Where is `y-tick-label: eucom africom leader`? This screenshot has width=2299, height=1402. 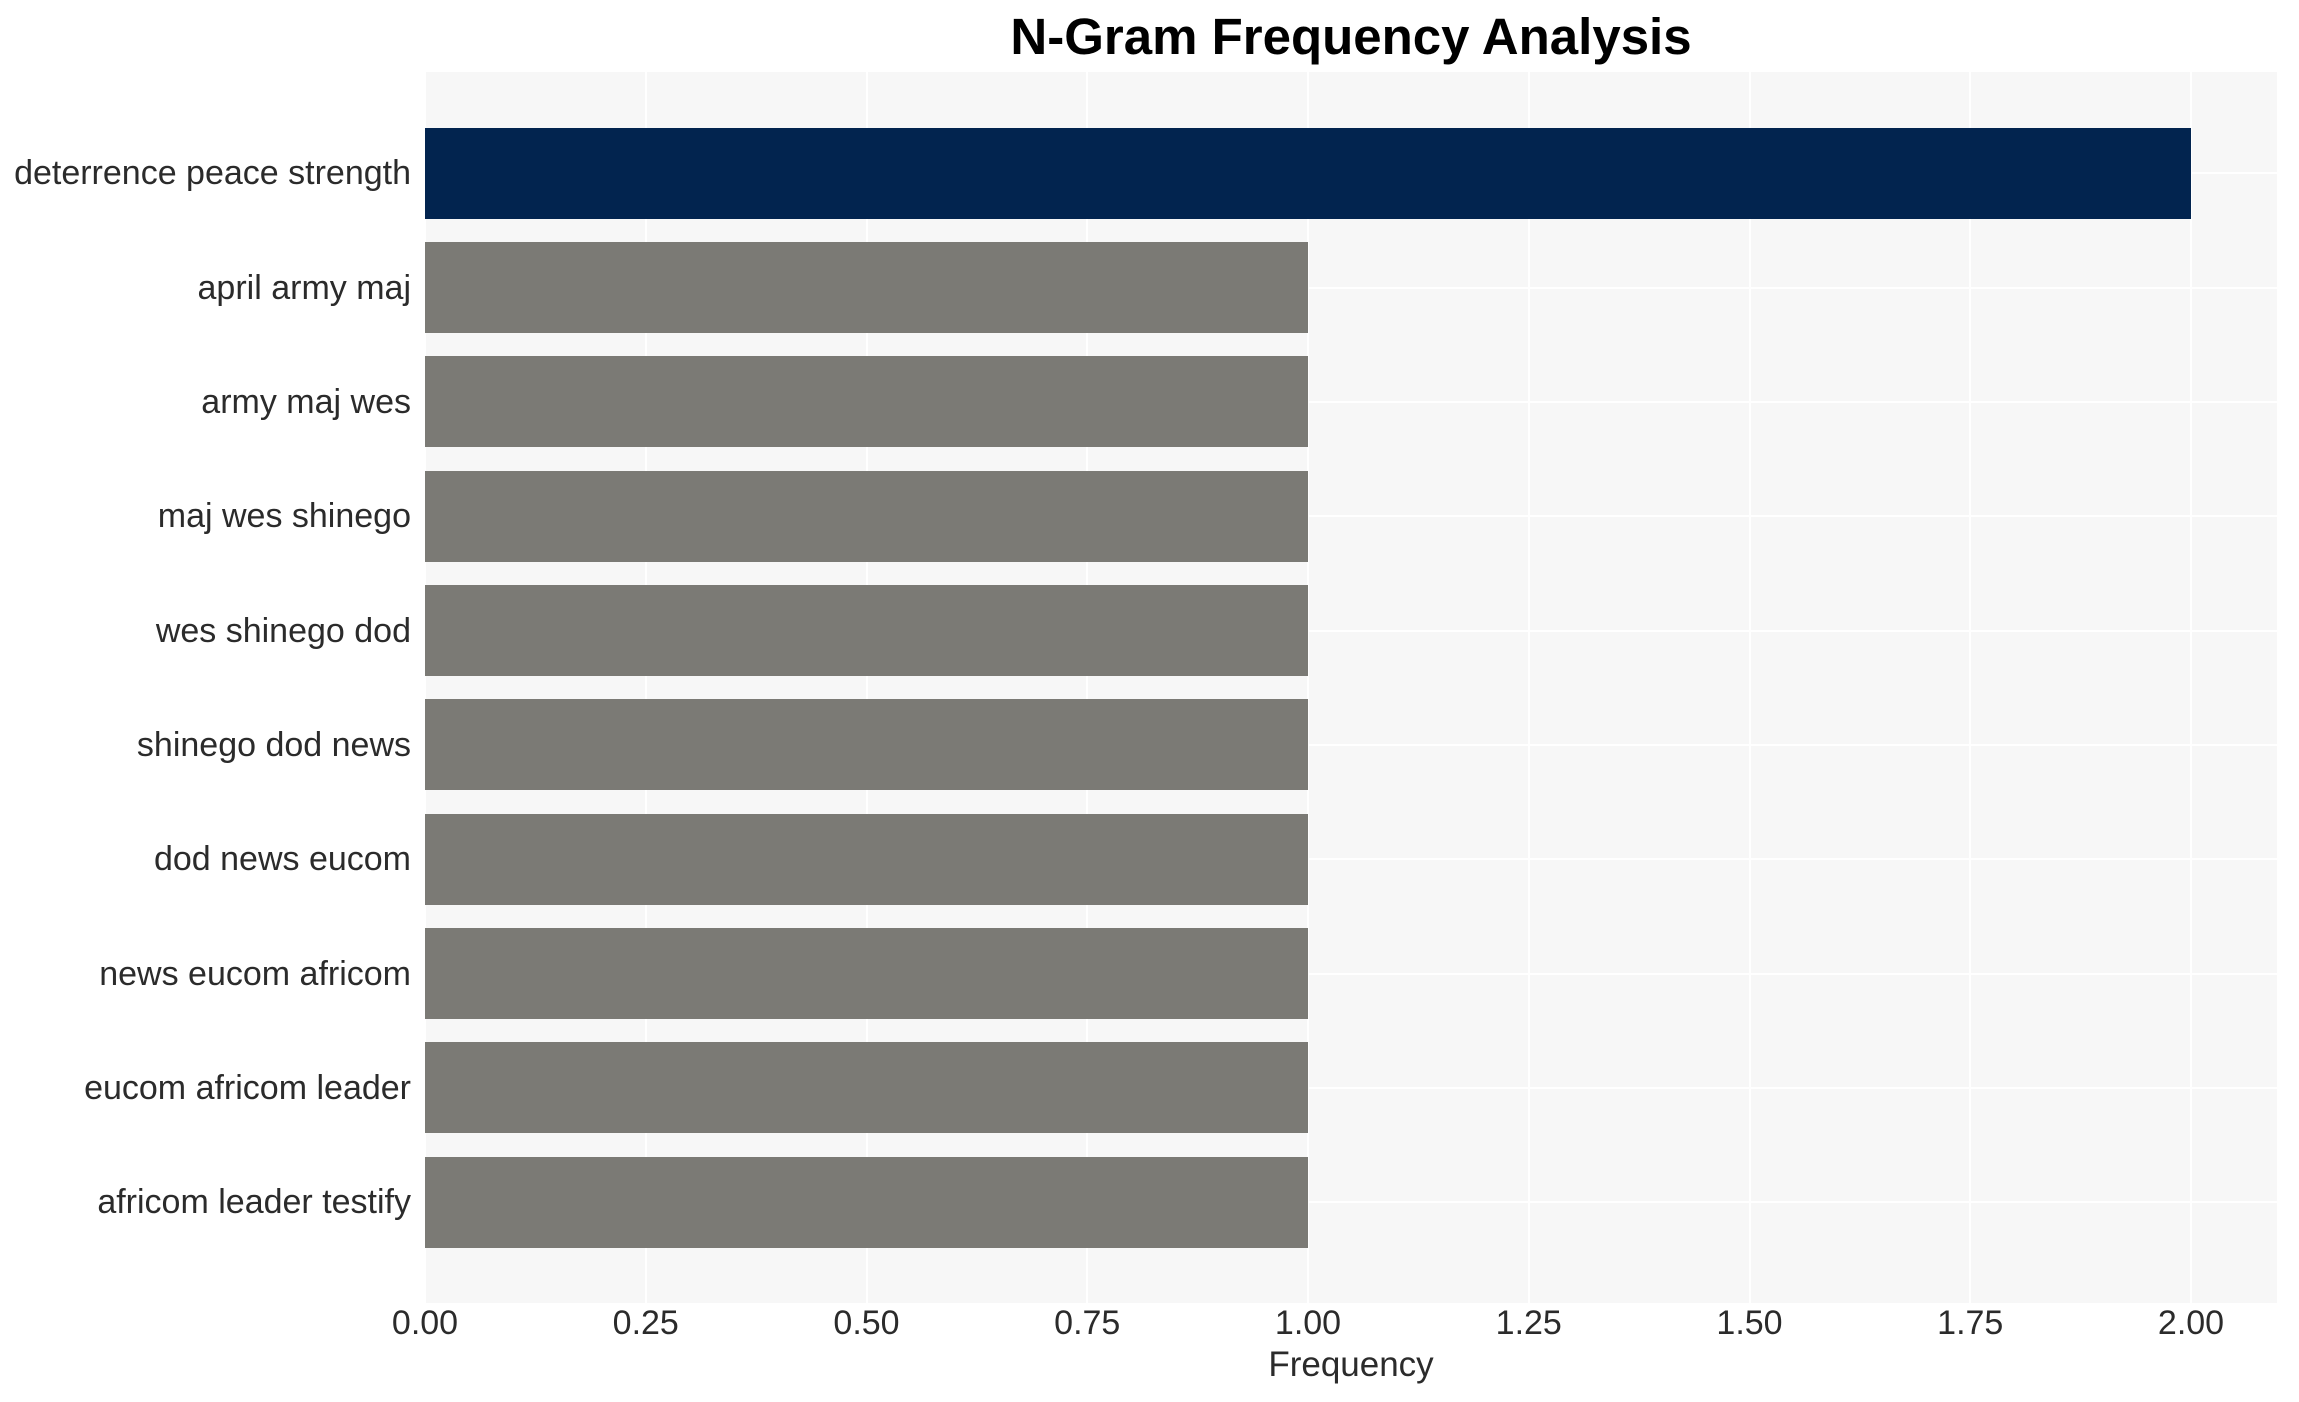 y-tick-label: eucom africom leader is located at coordinates (247, 1087).